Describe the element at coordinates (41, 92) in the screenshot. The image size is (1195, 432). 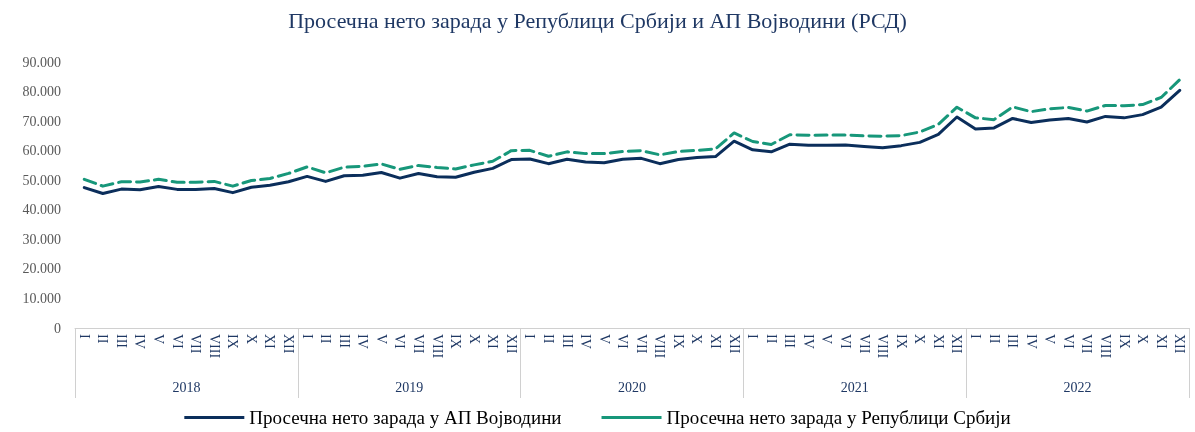
I see `y-tick-label: 80.000` at that location.